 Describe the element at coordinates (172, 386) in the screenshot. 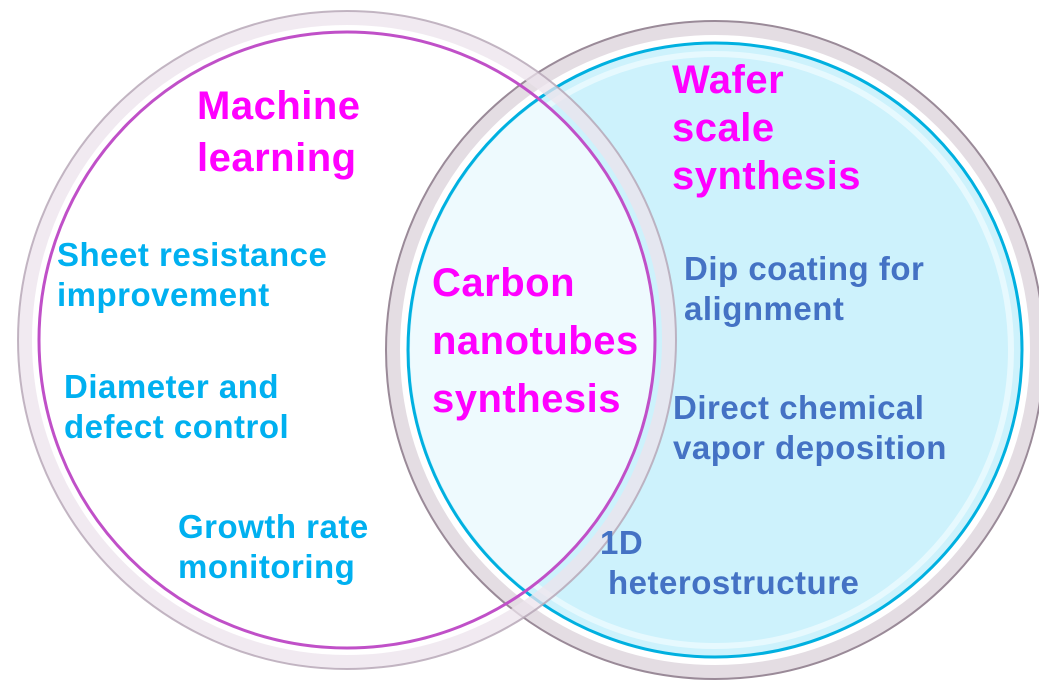

I see `item-line: Diameter and` at that location.